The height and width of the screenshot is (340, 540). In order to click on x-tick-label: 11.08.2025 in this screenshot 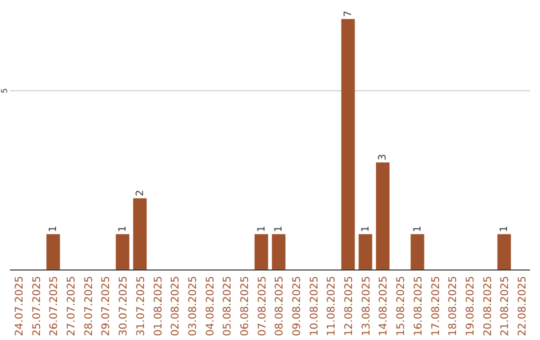, I will do `click(332, 306)`.